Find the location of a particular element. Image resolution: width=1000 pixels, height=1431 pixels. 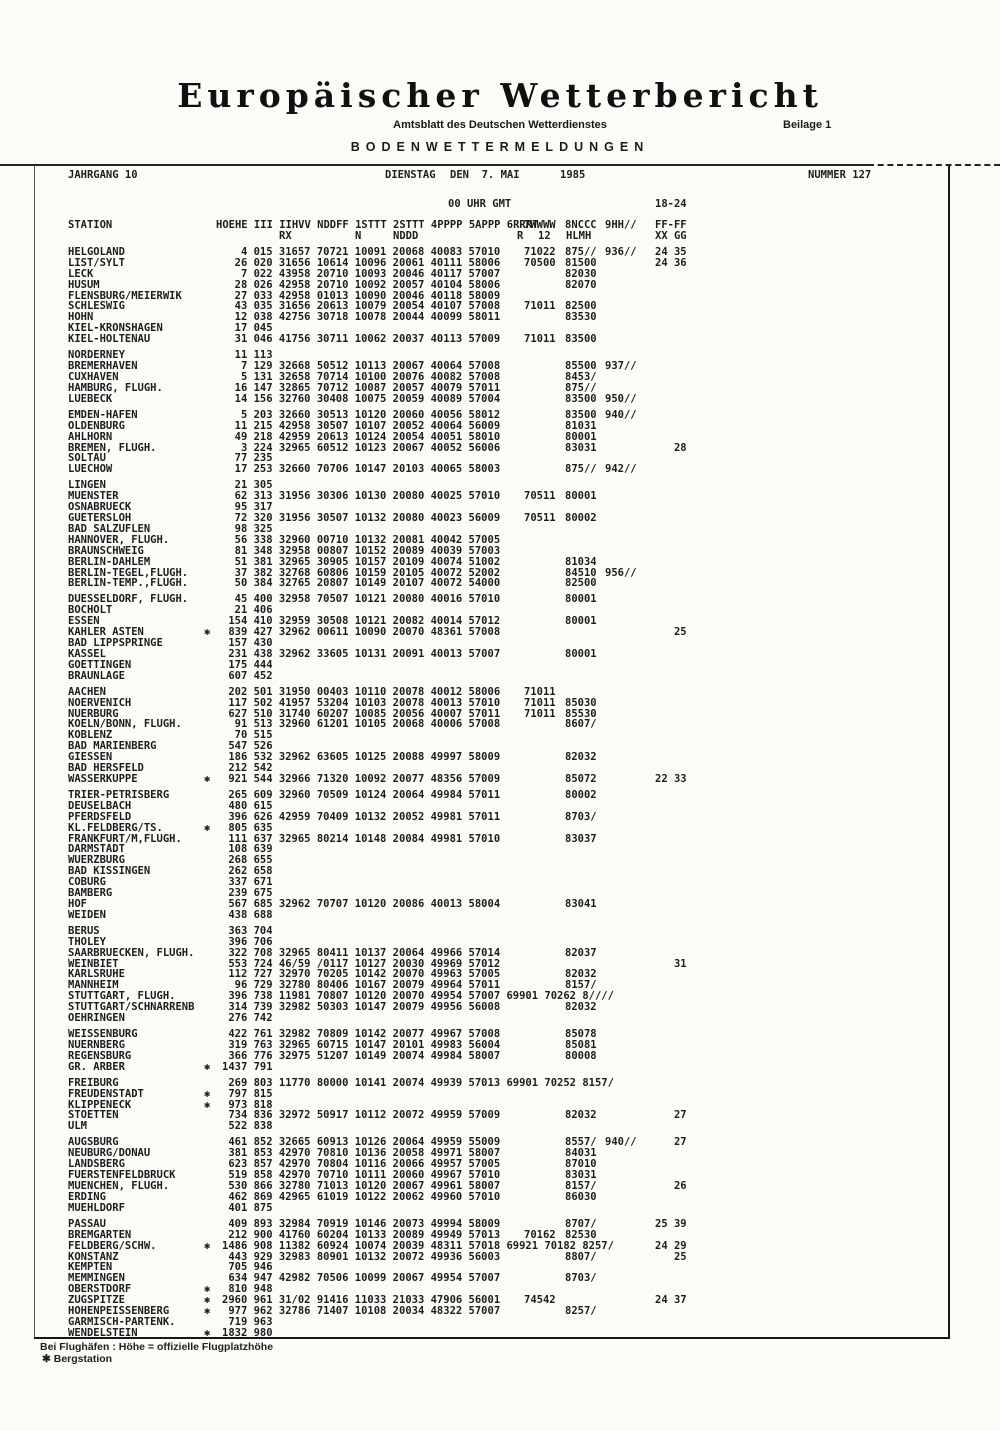

obs-groups: 973 818 is located at coordinates (247, 1104).